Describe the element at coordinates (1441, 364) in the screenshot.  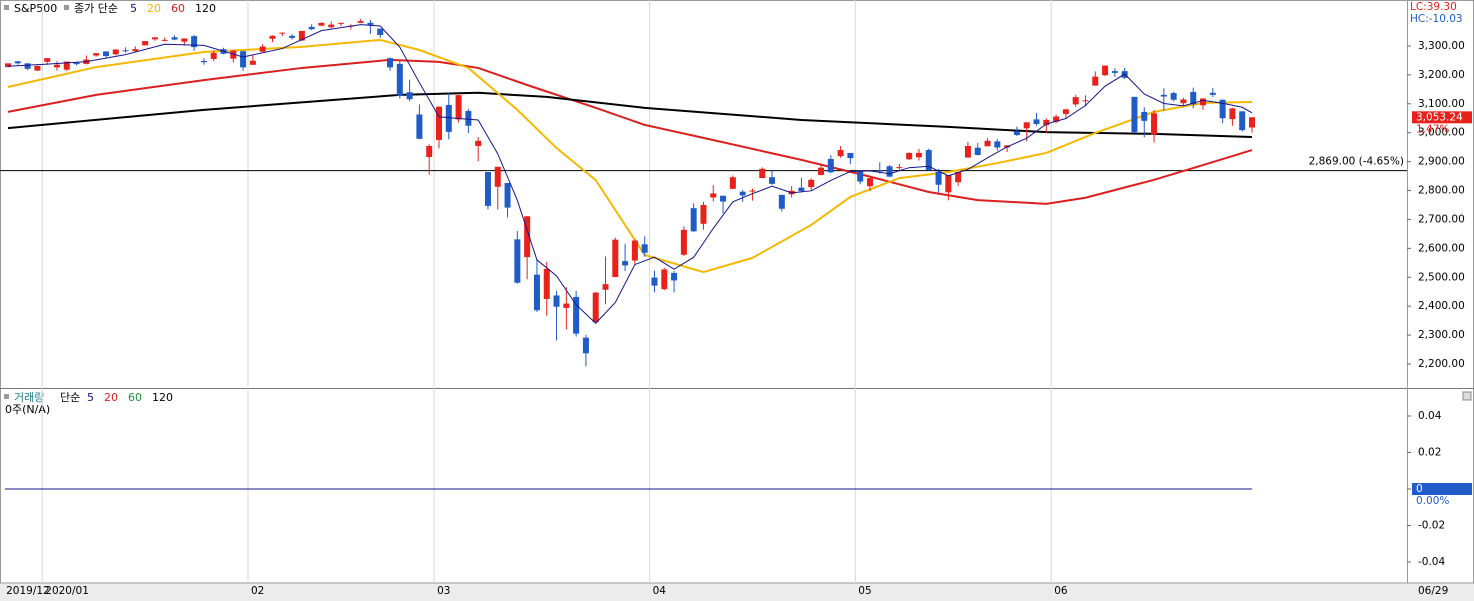
I see `y-tick-label: 2,200.00` at that location.